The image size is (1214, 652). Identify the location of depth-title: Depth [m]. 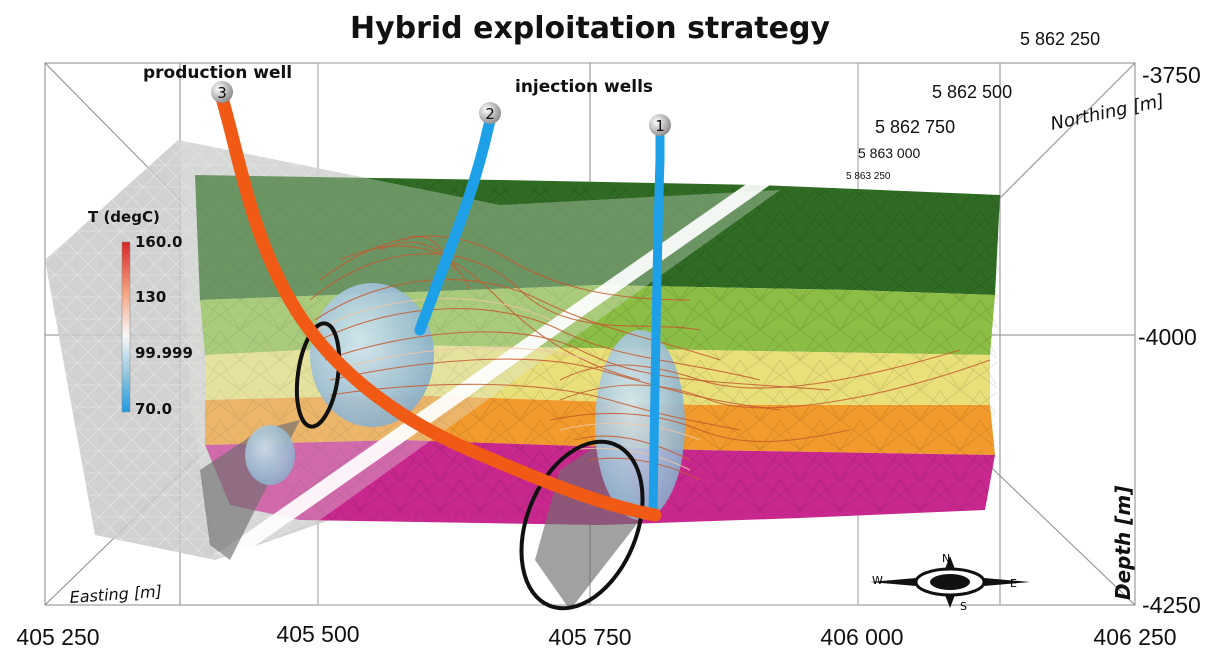
(1123, 543).